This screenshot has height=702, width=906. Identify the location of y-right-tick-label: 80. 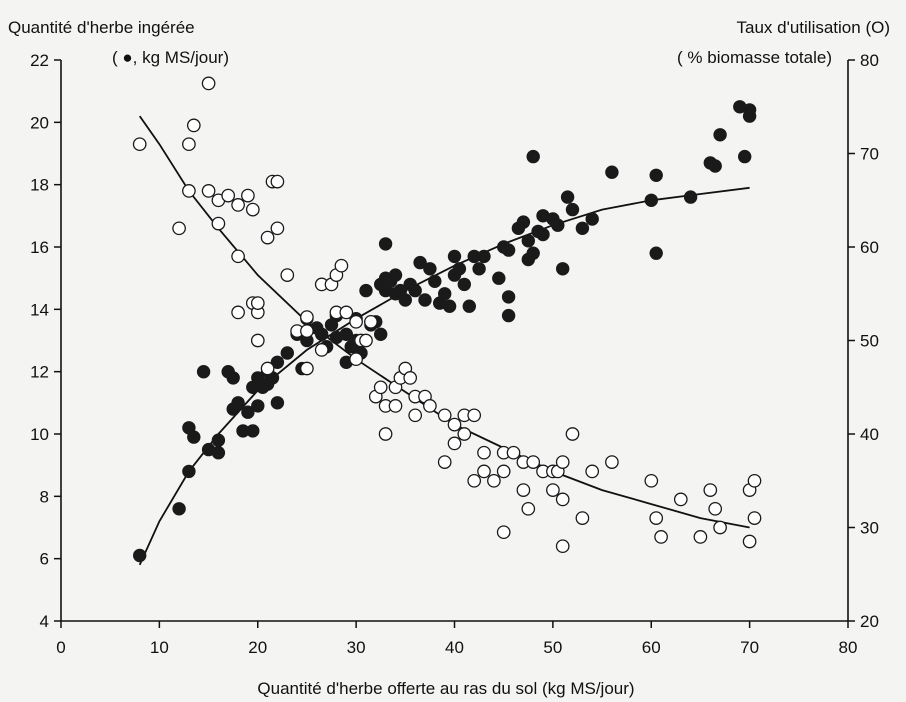
(869, 60).